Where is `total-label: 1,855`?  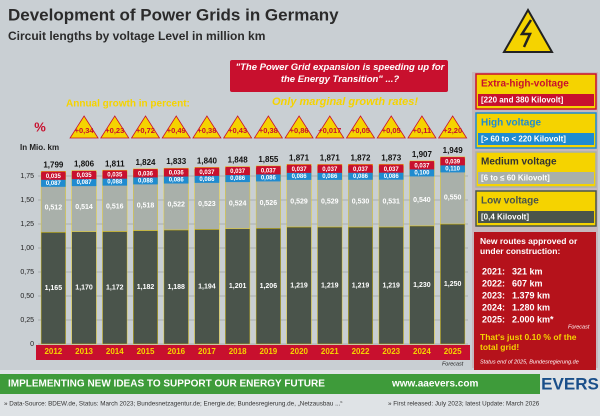
total-label: 1,855 is located at coordinates (268, 159).